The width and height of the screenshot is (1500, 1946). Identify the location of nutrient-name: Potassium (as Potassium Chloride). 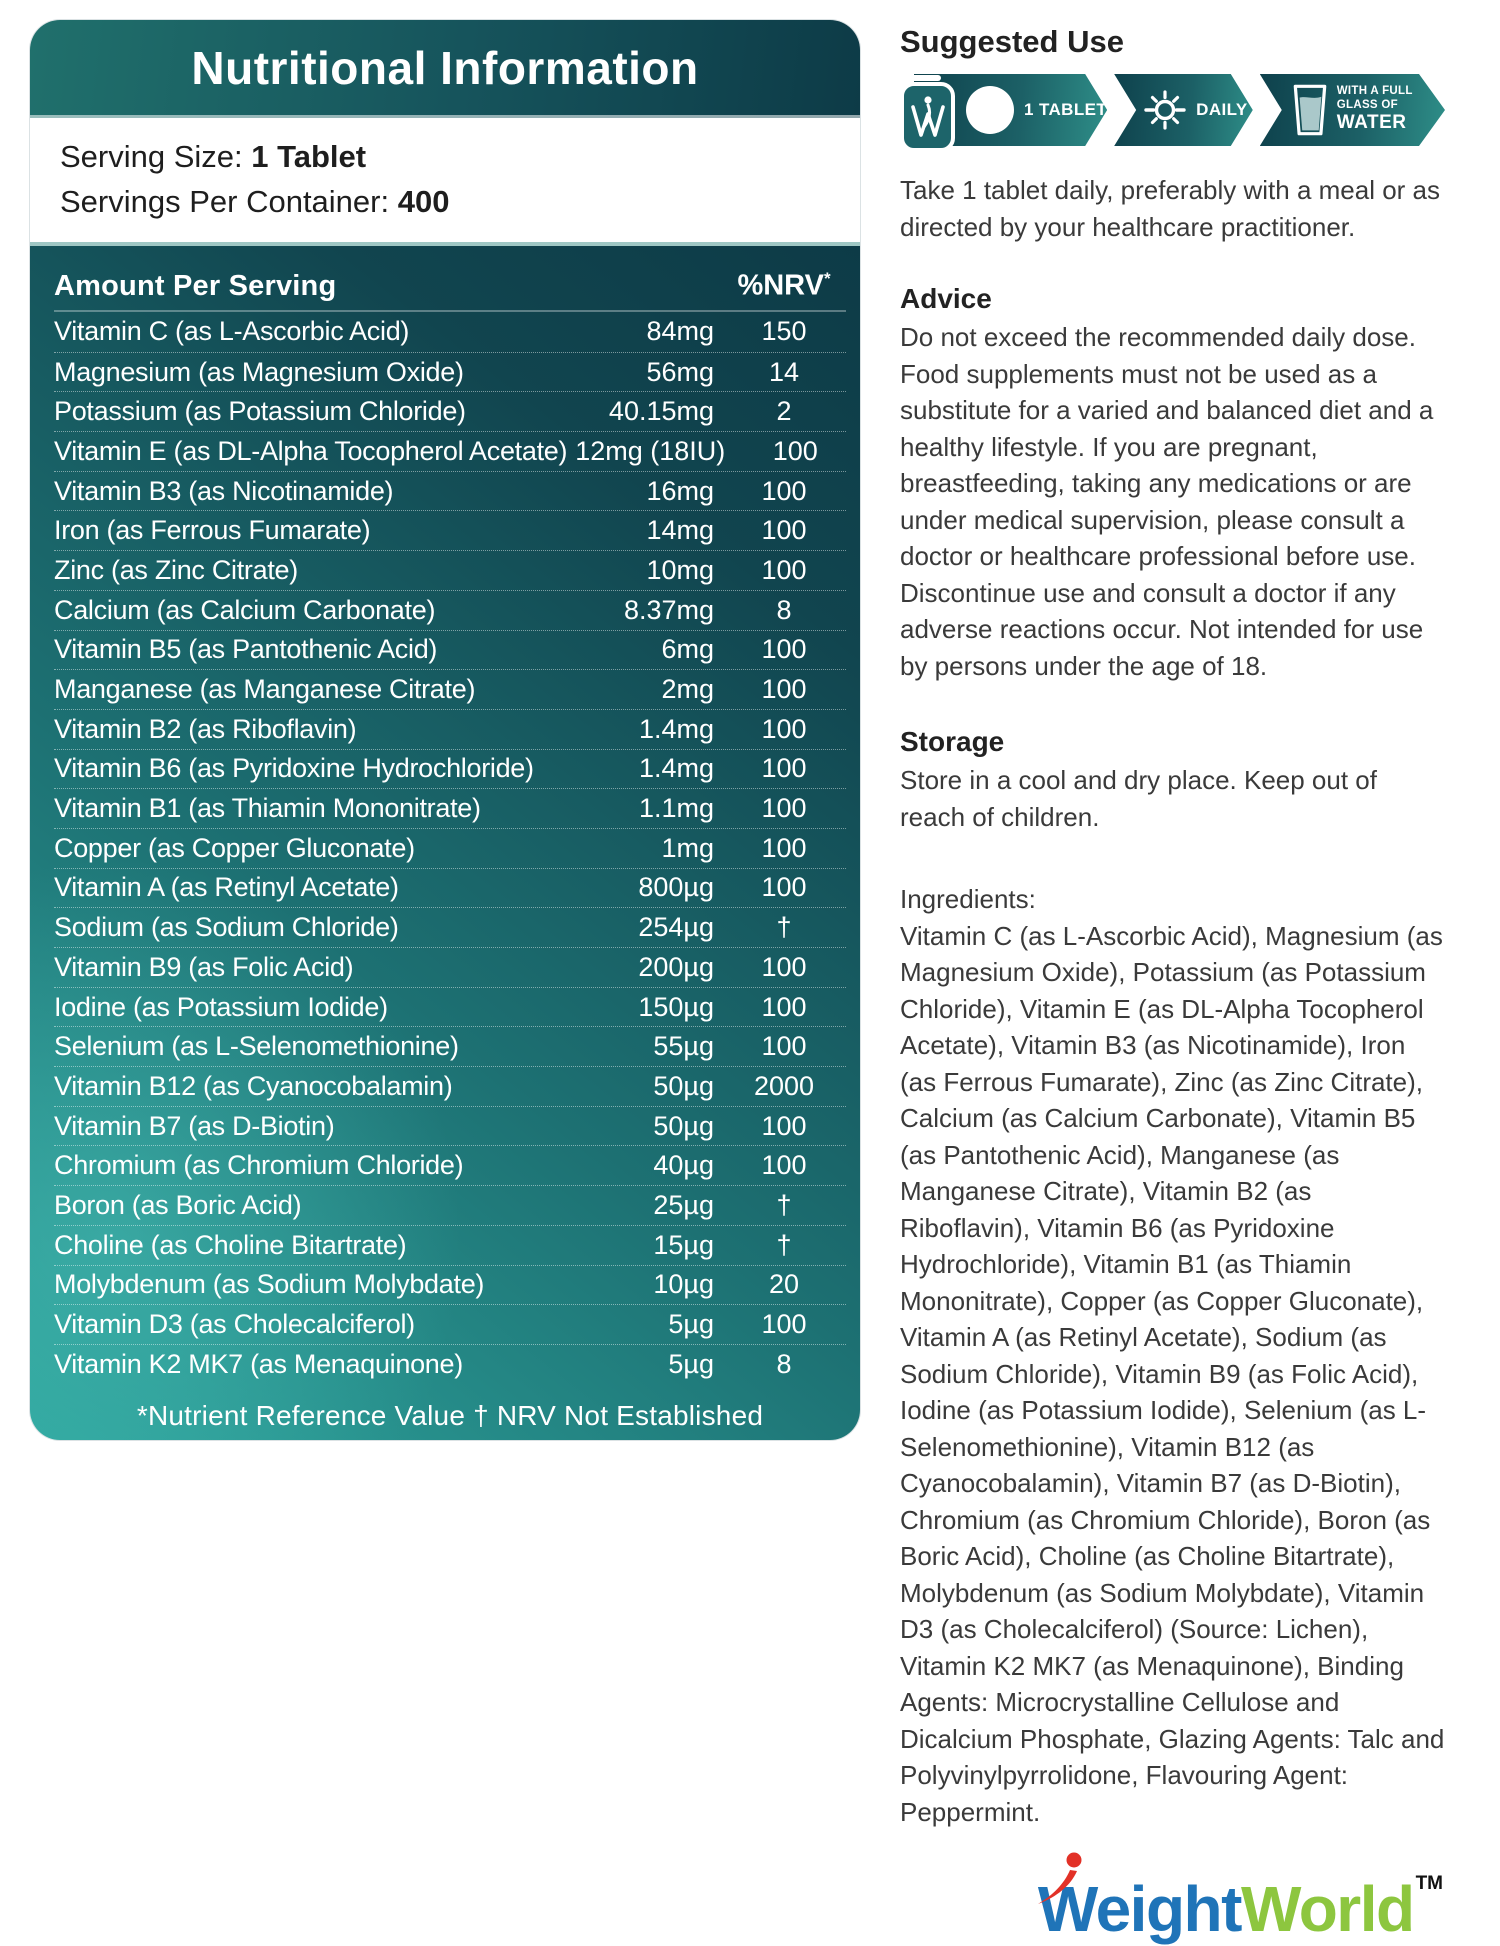
(260, 411).